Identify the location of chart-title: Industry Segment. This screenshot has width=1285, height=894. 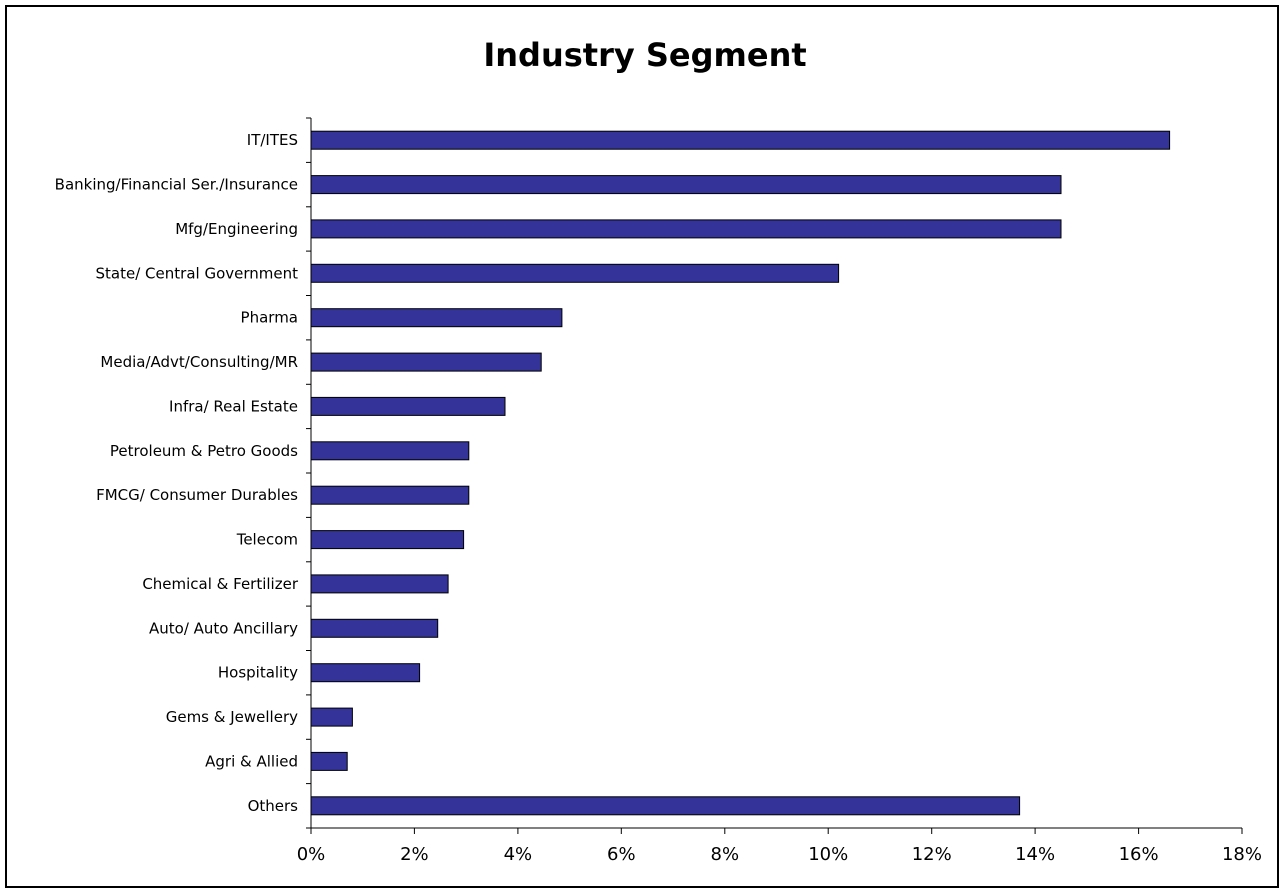
(644, 55).